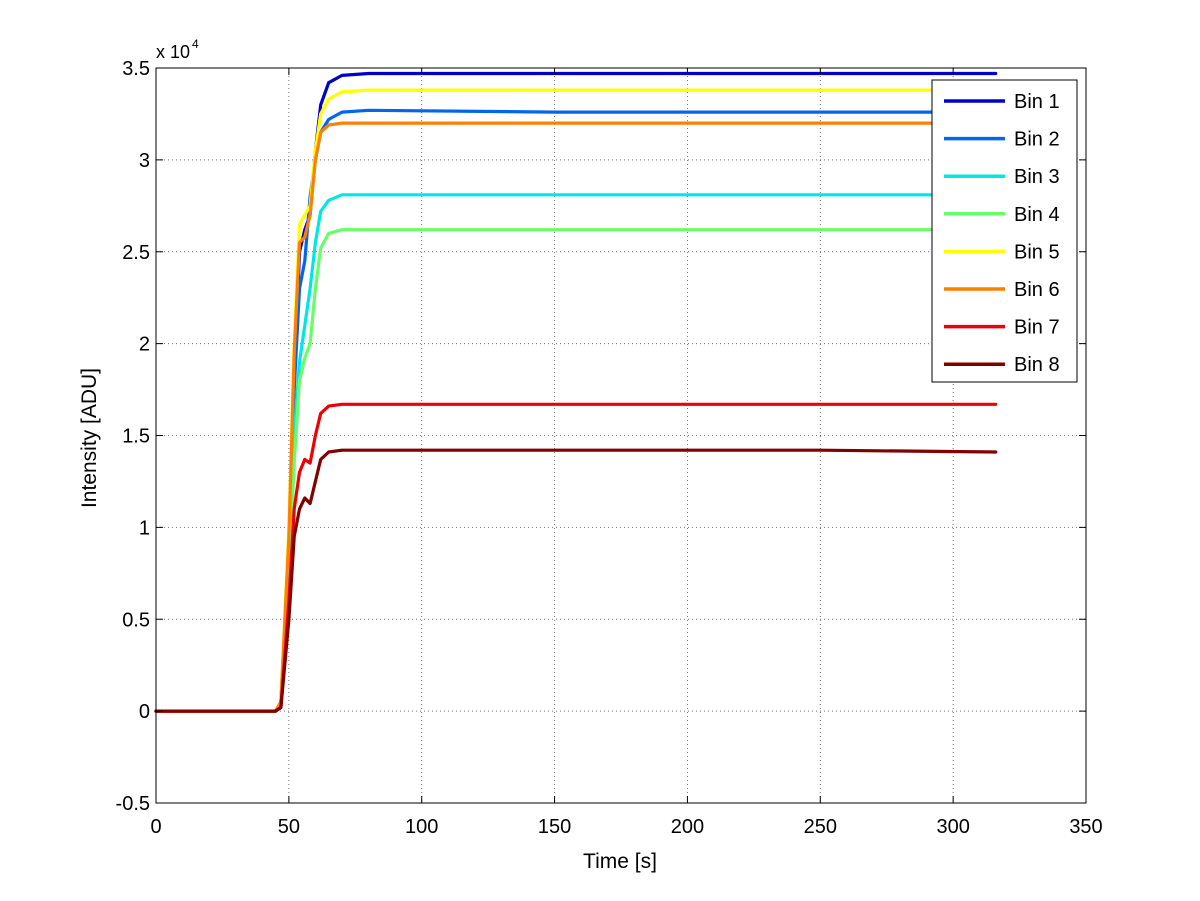 Image resolution: width=1200 pixels, height=901 pixels. What do you see at coordinates (620, 861) in the screenshot?
I see `x-axis-title: Time [s]` at bounding box center [620, 861].